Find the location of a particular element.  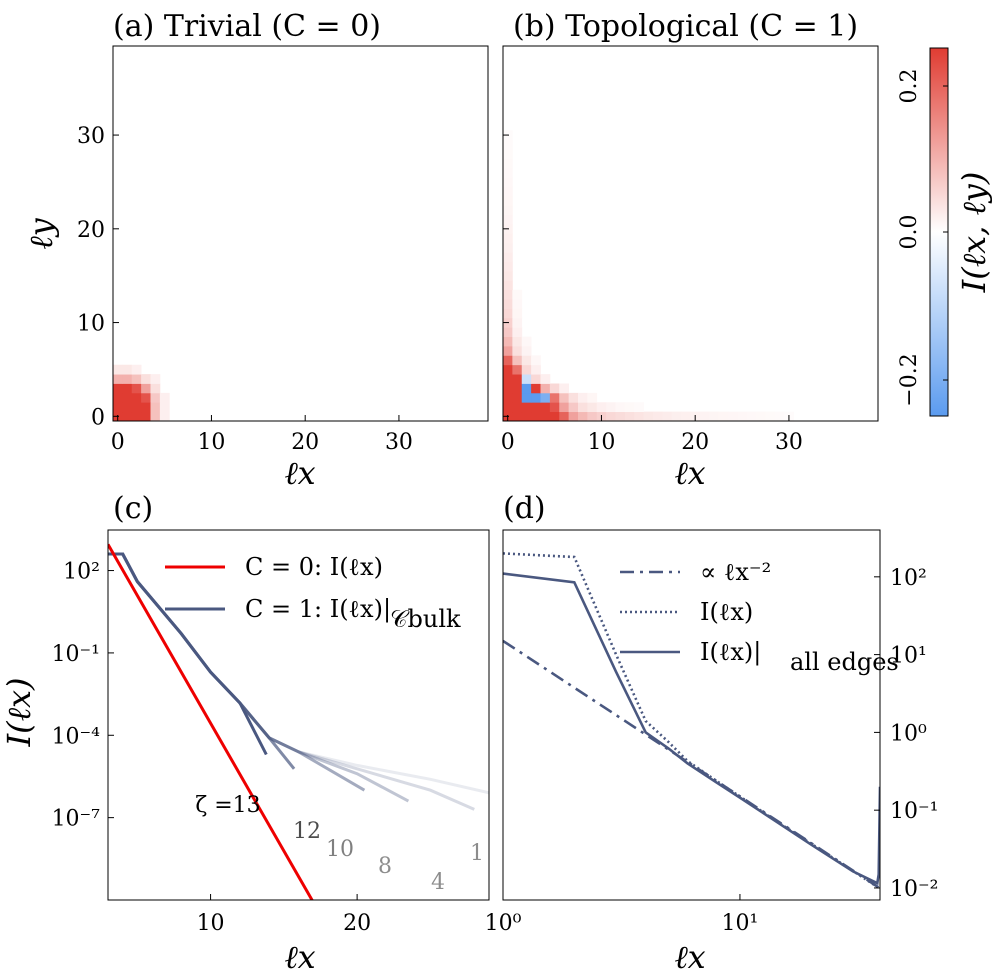

y-tick-label: 10⁻² is located at coordinates (914, 889).